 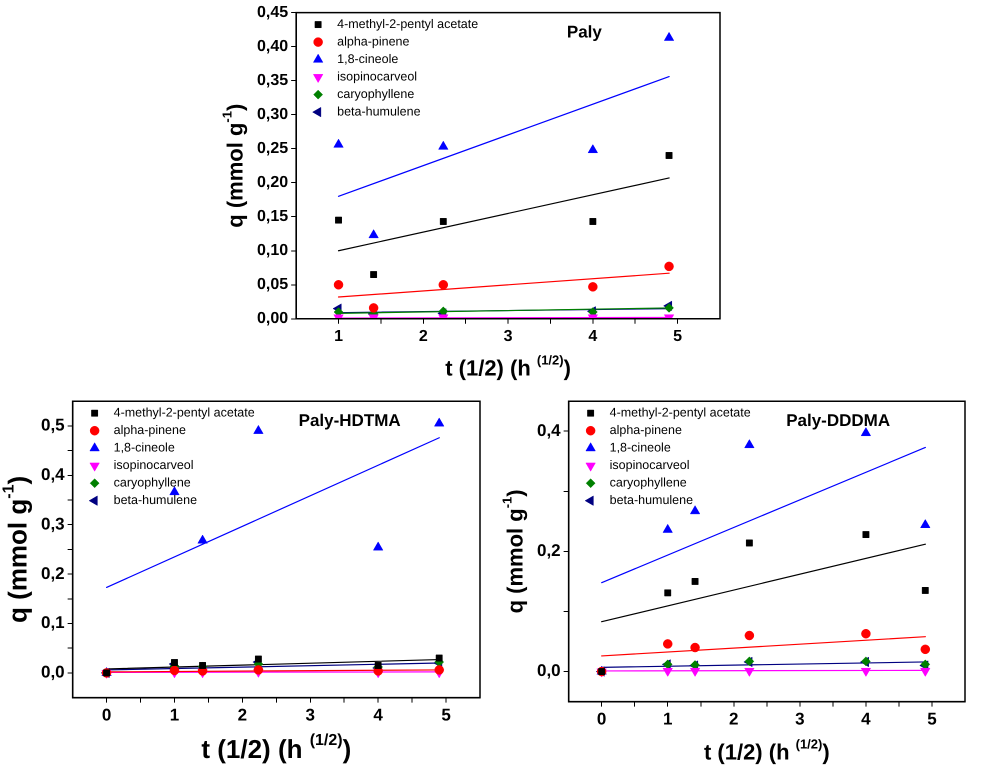 I want to click on y-tick-label: 0,1, so click(x=52, y=622).